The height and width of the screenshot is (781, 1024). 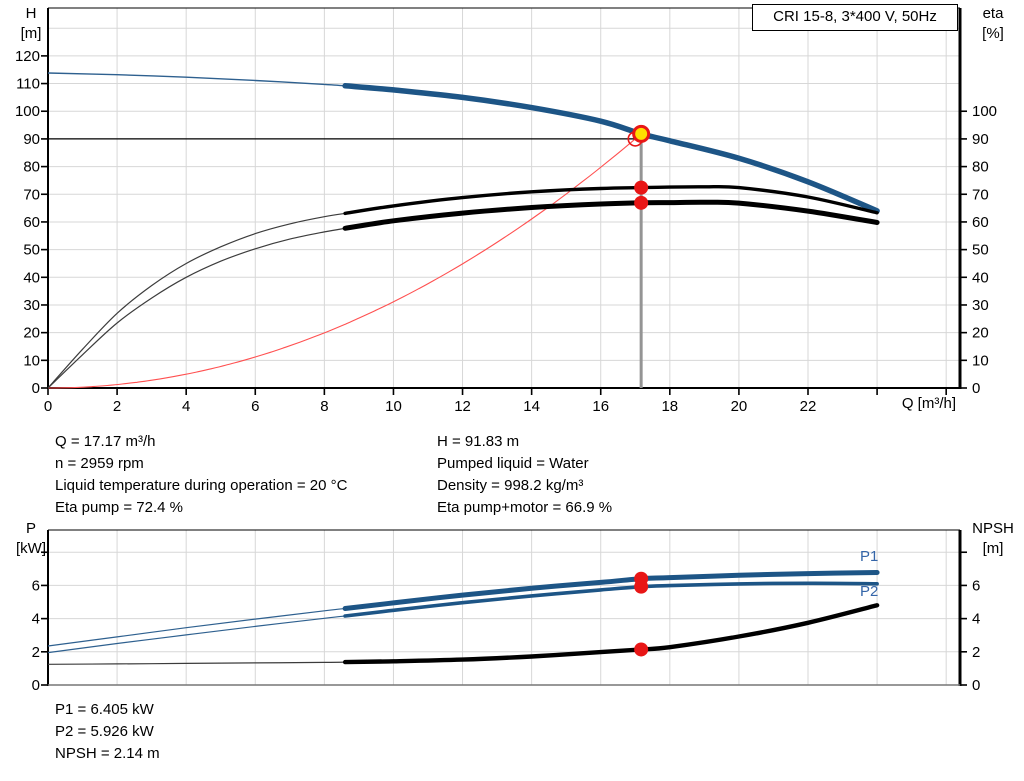 I want to click on result-eta-pump: Eta pump = 72.4 %, so click(x=119, y=507).